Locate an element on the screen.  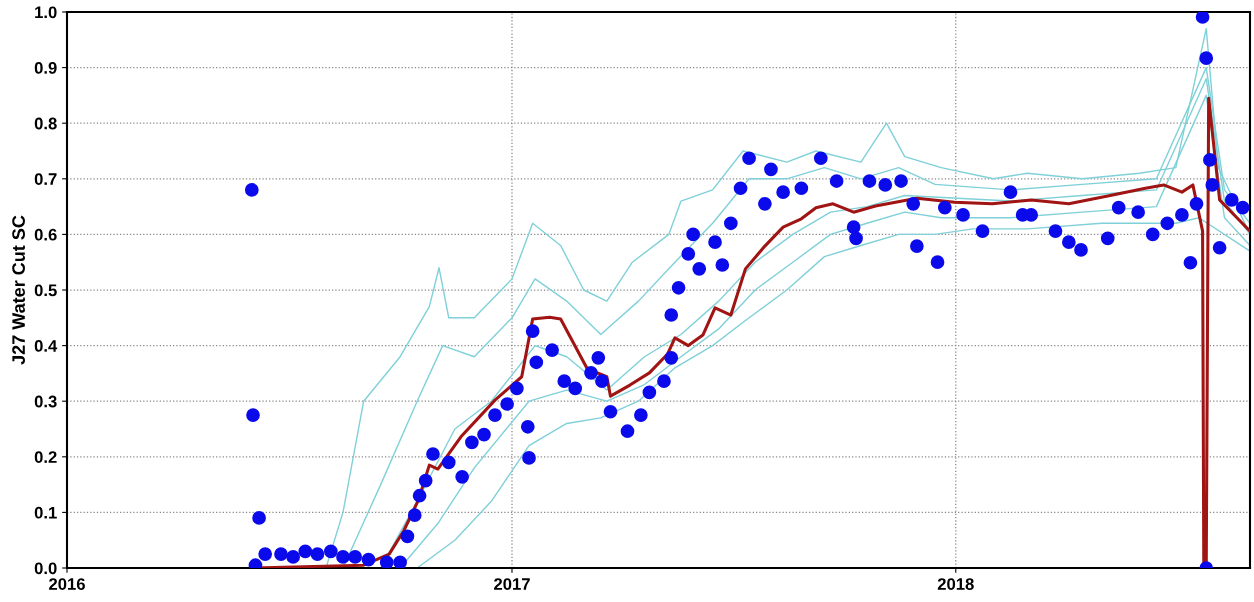
y-tick-label: 0.4 is located at coordinates (46, 346).